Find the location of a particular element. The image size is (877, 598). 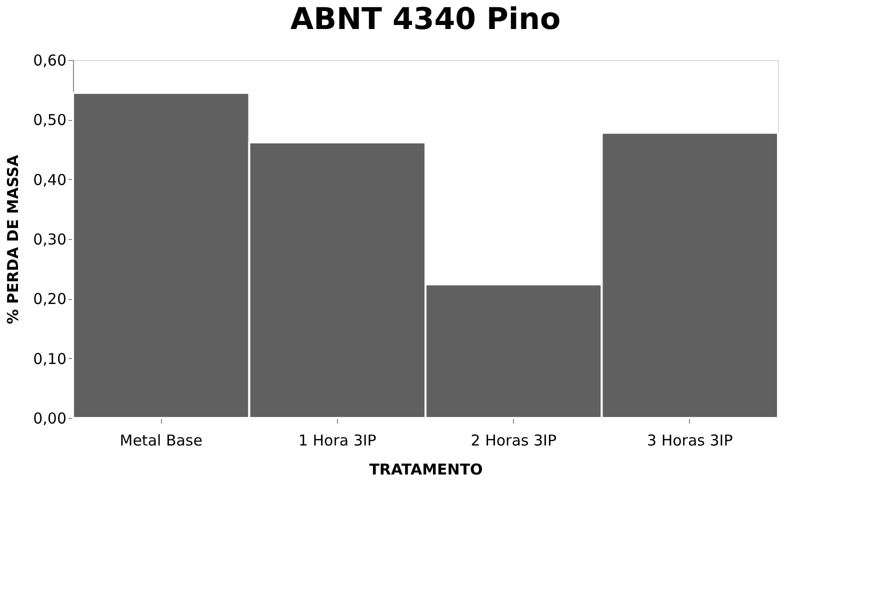

y-tick-label: 0,40 is located at coordinates (49, 179).